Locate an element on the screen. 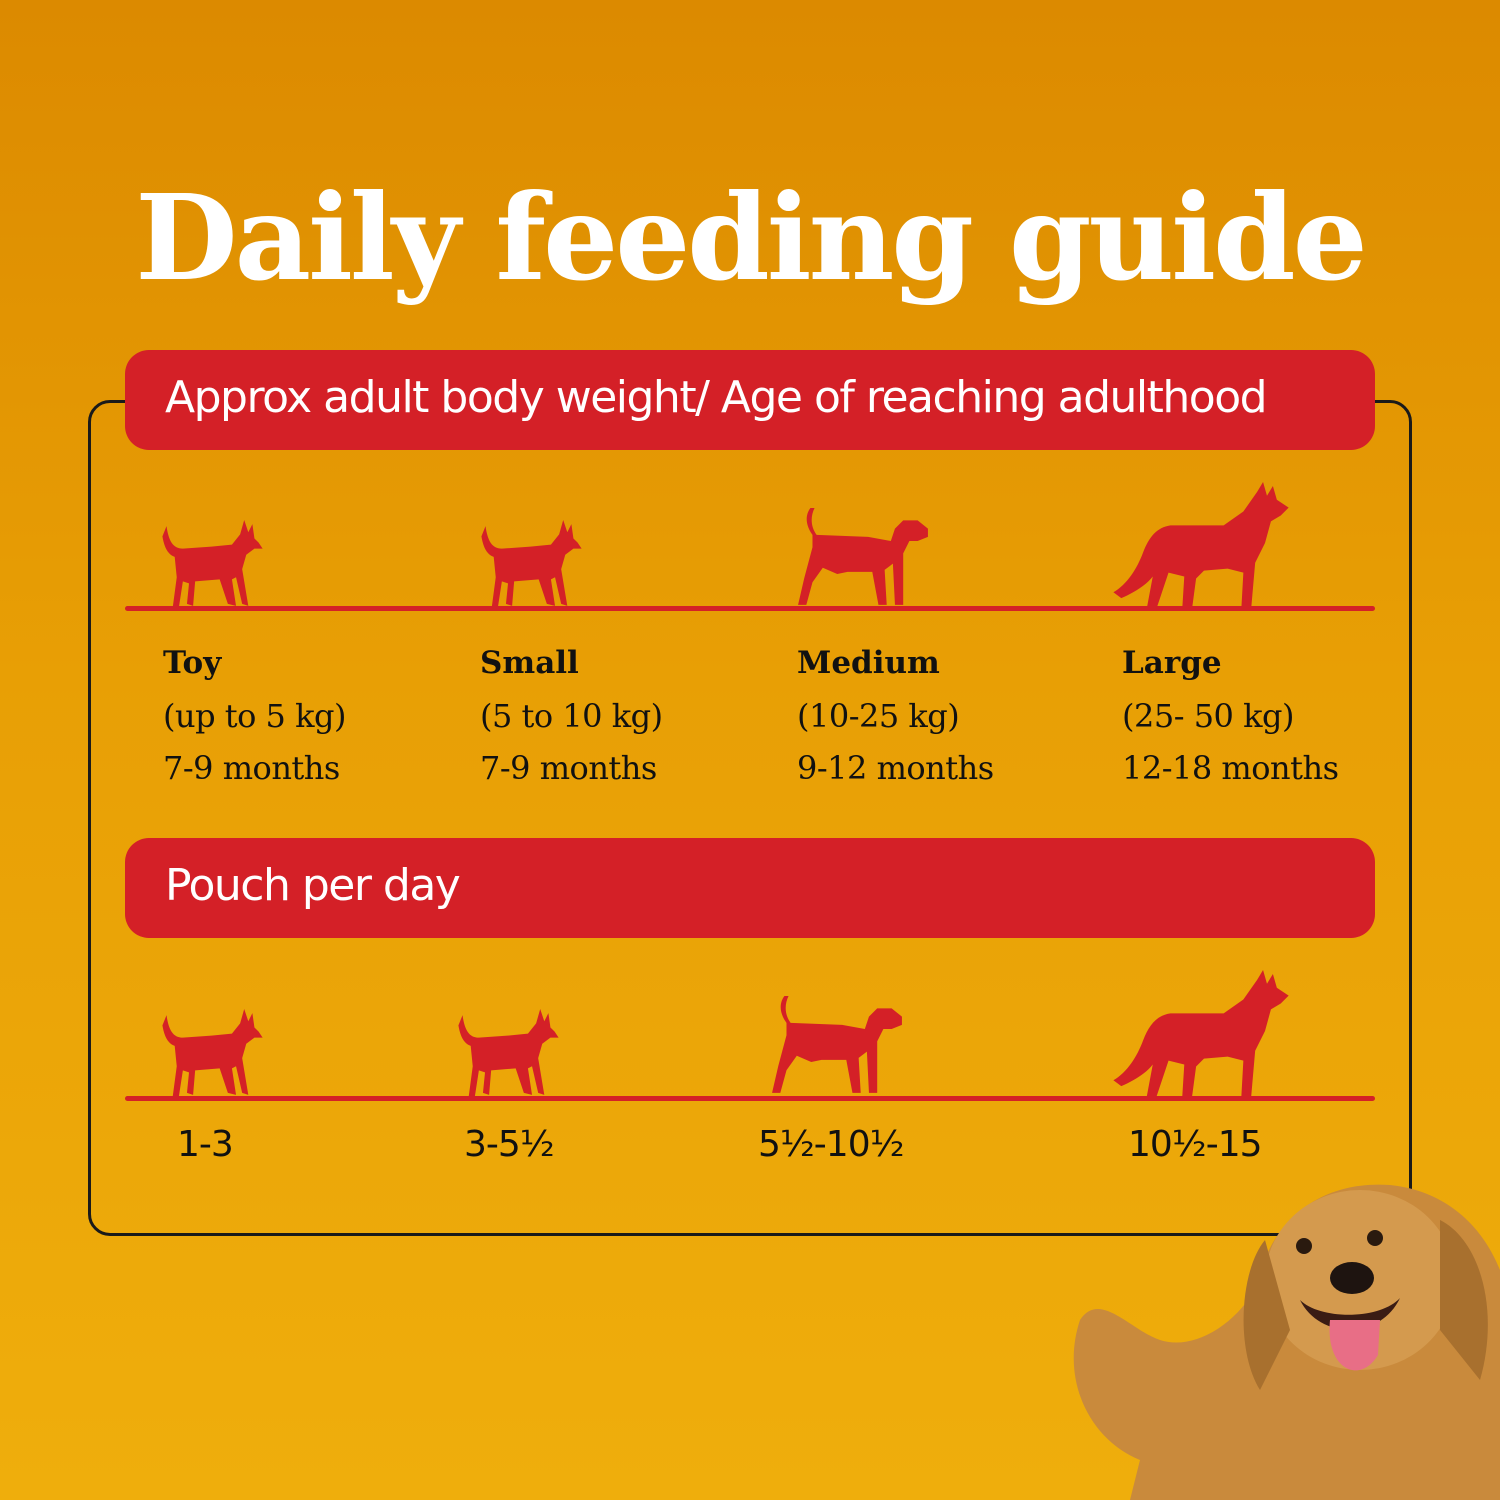 The width and height of the screenshot is (1500, 1500). golden-retriever-photo is located at coordinates (1286, 1342).